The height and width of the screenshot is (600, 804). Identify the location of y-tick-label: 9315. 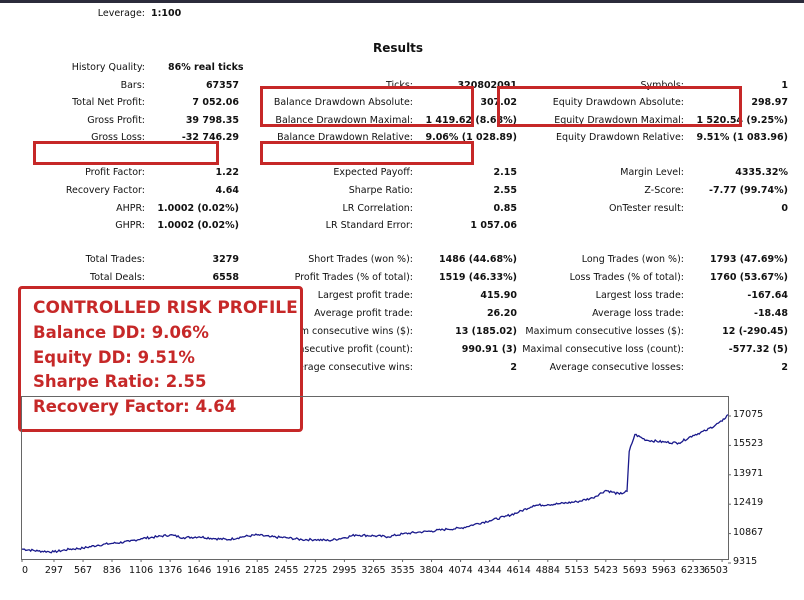
(745, 561).